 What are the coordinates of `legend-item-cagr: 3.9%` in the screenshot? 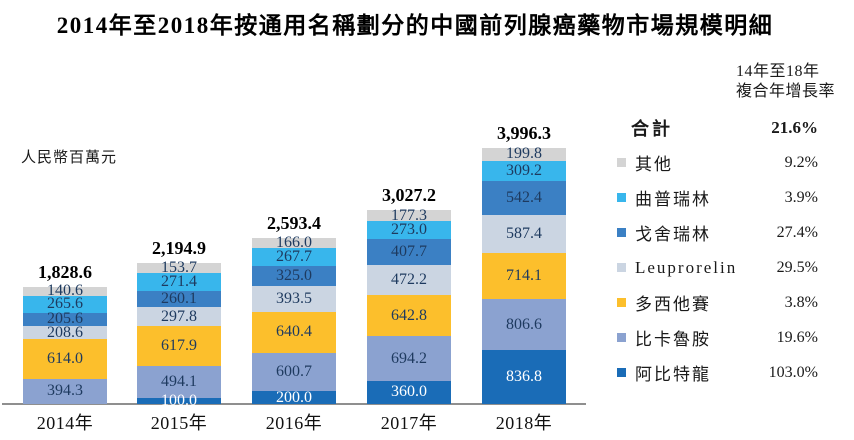 It's located at (801, 197).